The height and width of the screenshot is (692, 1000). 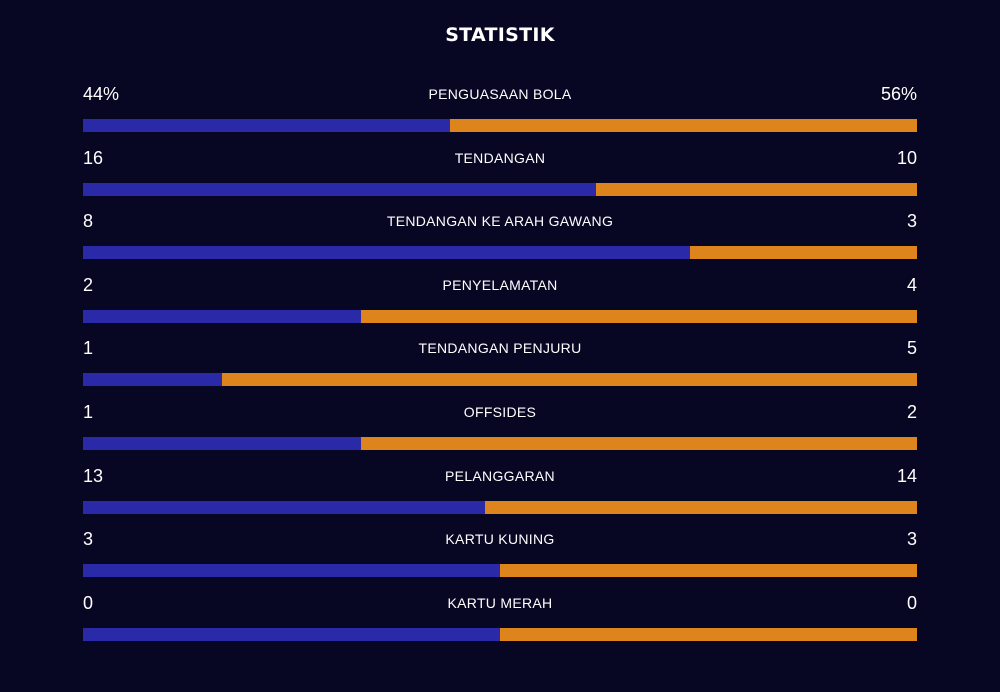 I want to click on away-value: 4, so click(x=911, y=284).